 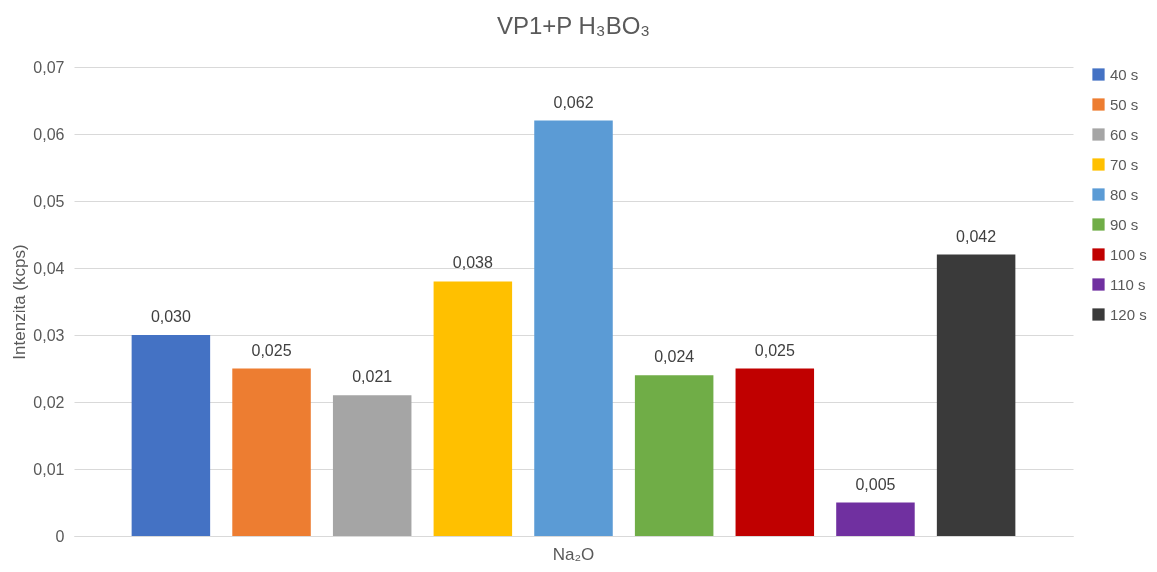 What do you see at coordinates (573, 554) in the screenshot?
I see `x-tick-label: Na₂O` at bounding box center [573, 554].